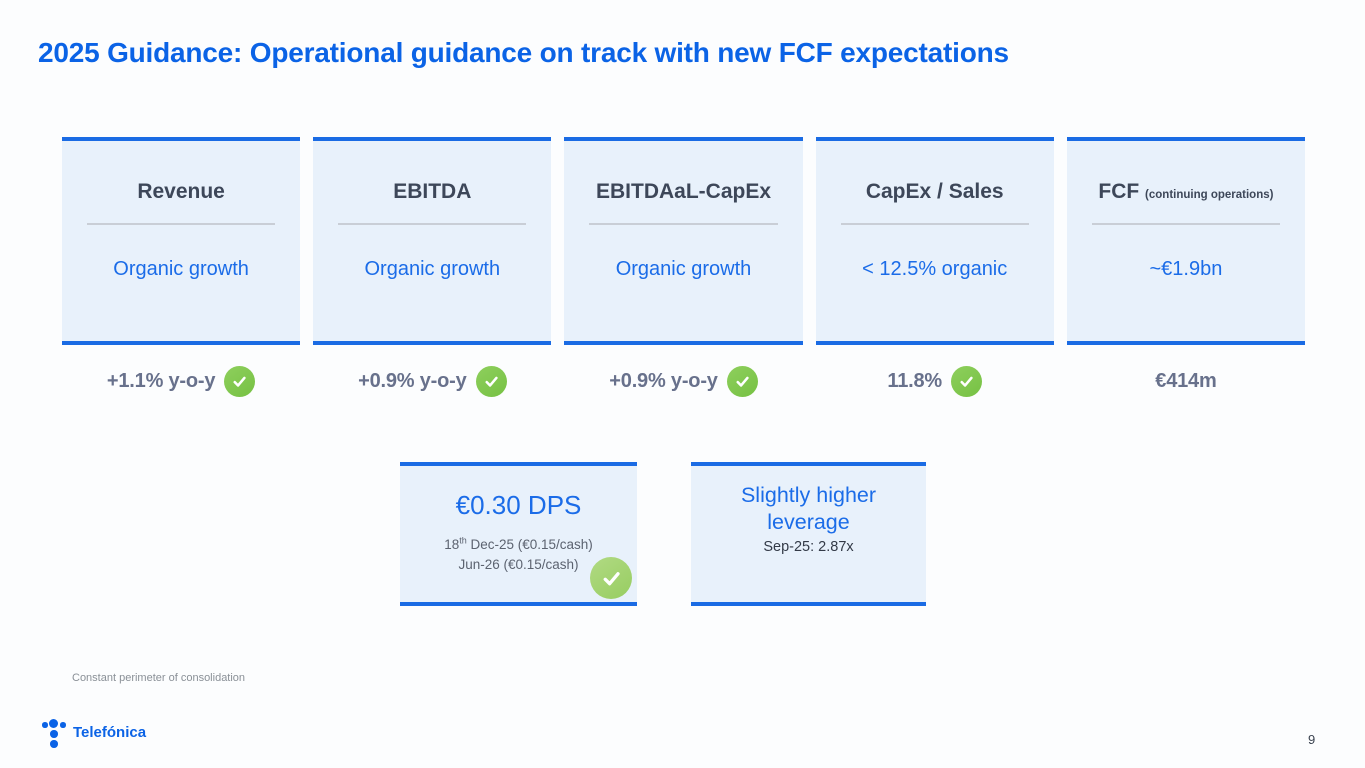 Image resolution: width=1365 pixels, height=768 pixels. I want to click on telefonica-logo: Telefónica, so click(102, 737).